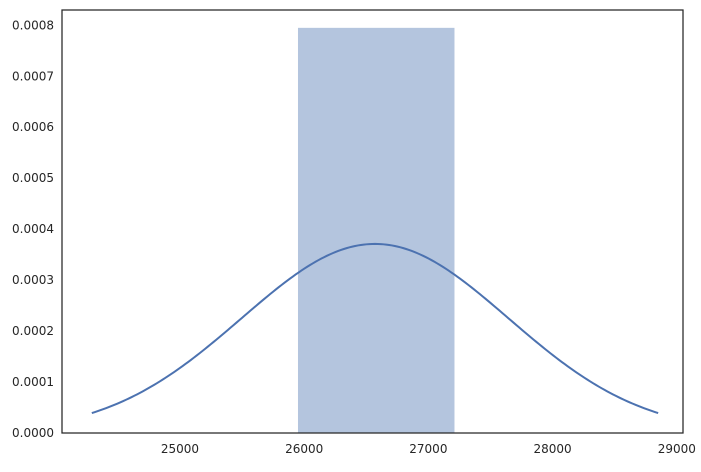 The image size is (701, 472). Describe the element at coordinates (180, 449) in the screenshot. I see `x-tick-label: 25000` at that location.